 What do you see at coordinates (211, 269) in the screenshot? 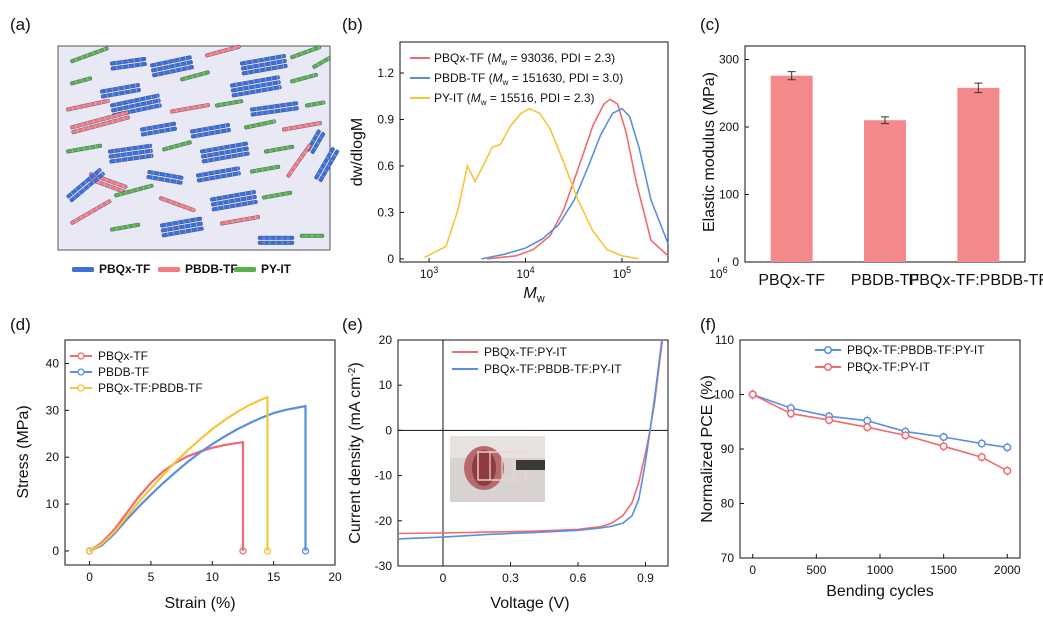
I see `schematic-legend-label: PBDB-TF` at bounding box center [211, 269].